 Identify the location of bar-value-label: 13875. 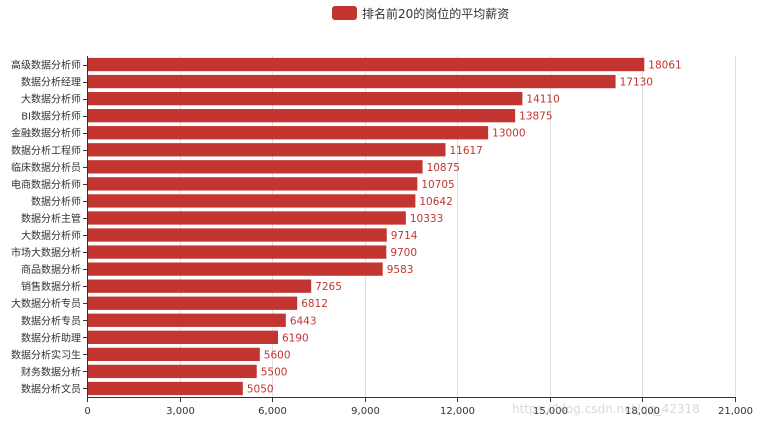
(535, 117).